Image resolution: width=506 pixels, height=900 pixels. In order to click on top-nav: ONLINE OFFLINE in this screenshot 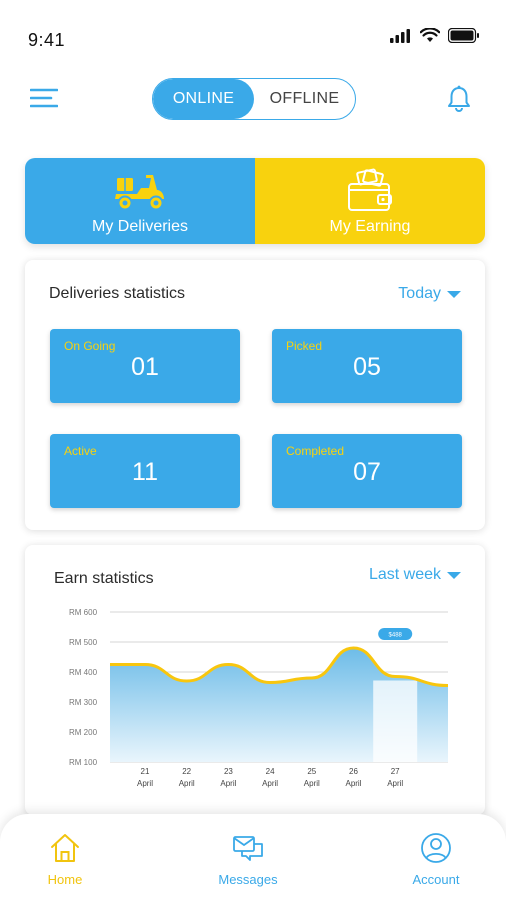, I will do `click(253, 99)`.